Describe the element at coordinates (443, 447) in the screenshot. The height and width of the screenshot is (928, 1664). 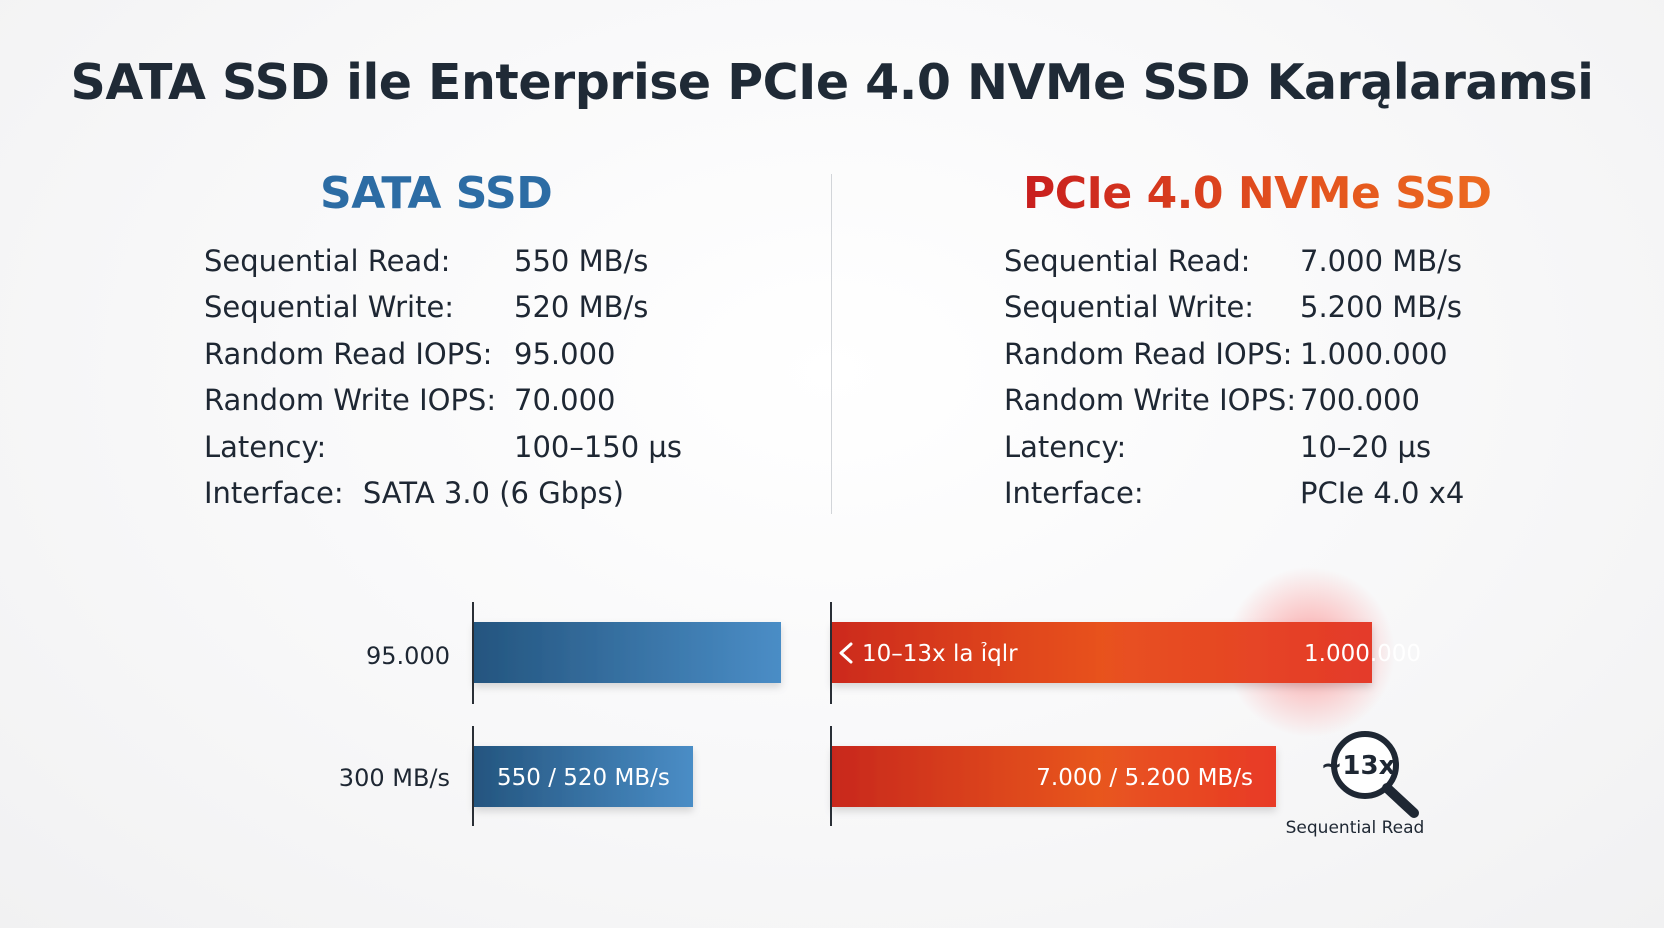
I see `spec-row: Latency: 100–150 µs` at that location.